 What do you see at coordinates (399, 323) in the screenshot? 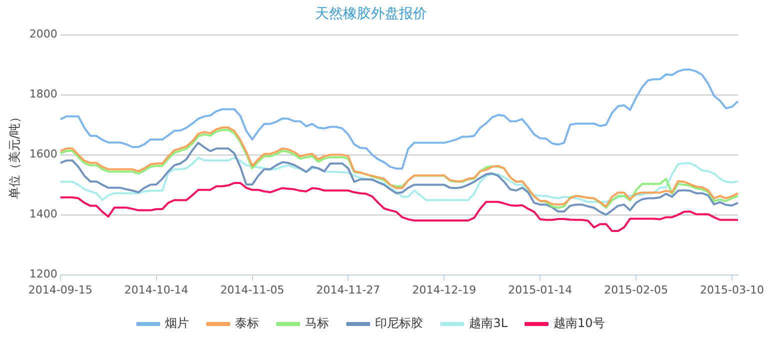
I see `legend-label: 印尼标胶` at bounding box center [399, 323].